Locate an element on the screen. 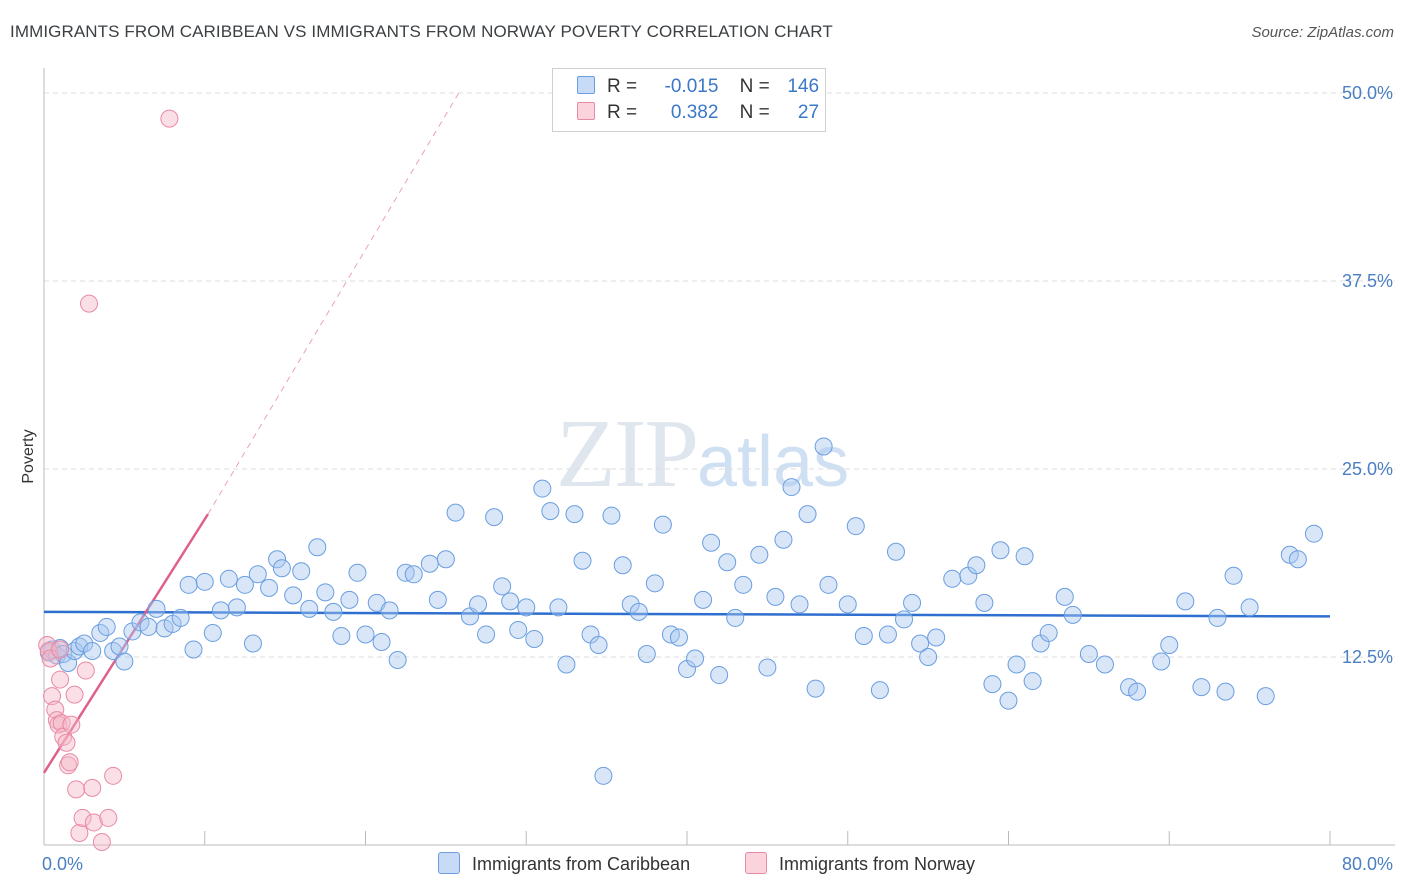 The height and width of the screenshot is (892, 1406). y-tick-label: 25.0% is located at coordinates (1367, 469).